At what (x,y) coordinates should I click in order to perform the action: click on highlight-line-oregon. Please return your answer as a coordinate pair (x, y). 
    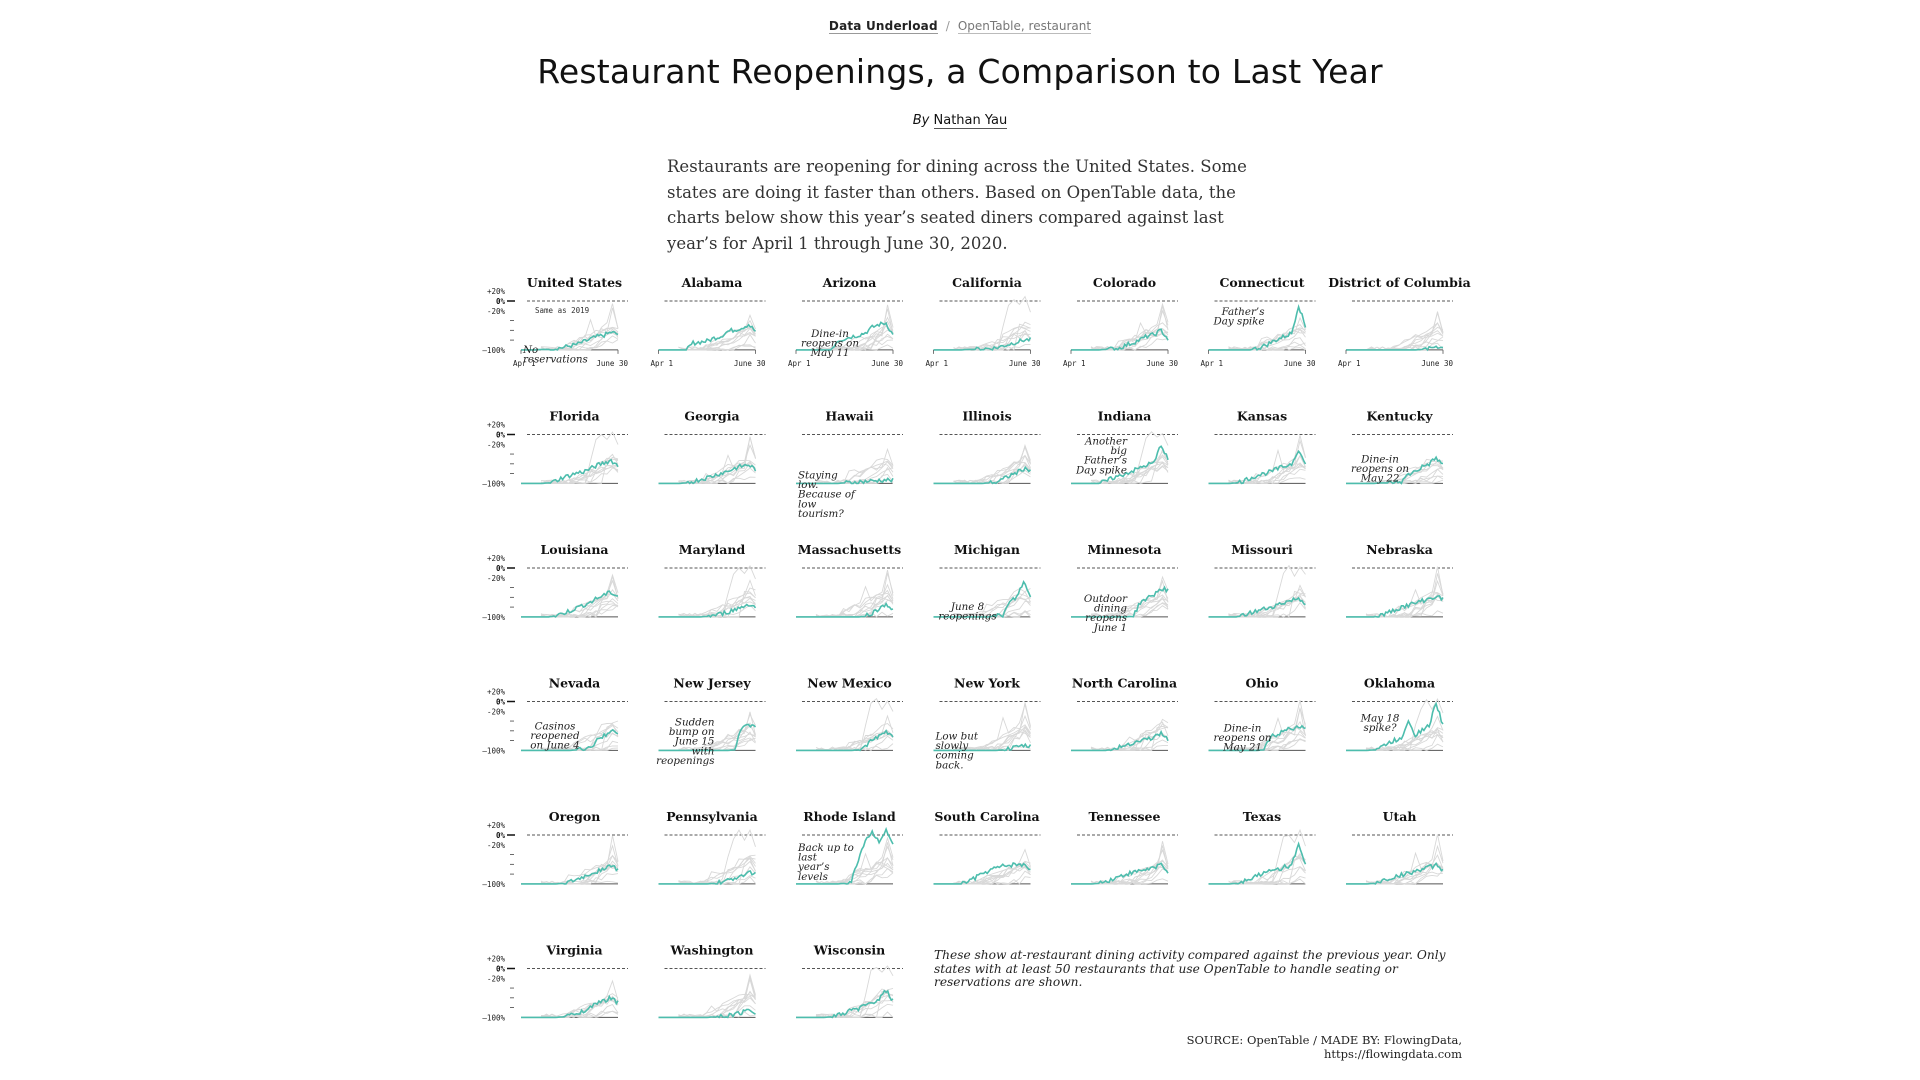
    Looking at the image, I should click on (570, 874).